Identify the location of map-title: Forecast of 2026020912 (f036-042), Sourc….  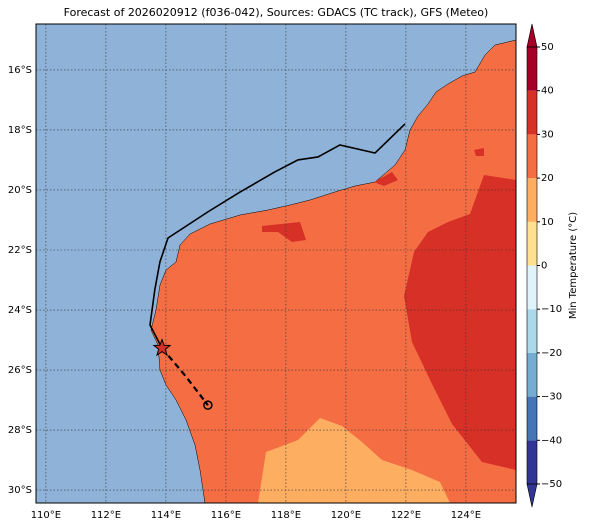
(276, 12).